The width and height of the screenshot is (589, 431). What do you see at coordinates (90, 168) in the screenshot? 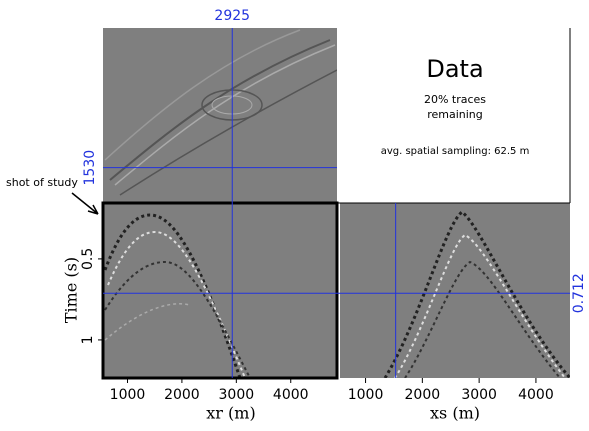
I see `crosshair-label: 1530` at bounding box center [90, 168].